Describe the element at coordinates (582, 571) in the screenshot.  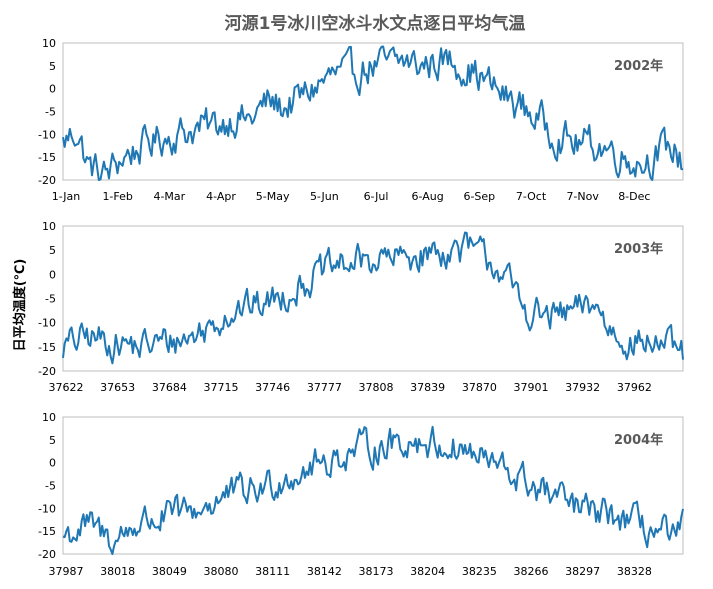
I see `x-tick-label: 38297` at that location.